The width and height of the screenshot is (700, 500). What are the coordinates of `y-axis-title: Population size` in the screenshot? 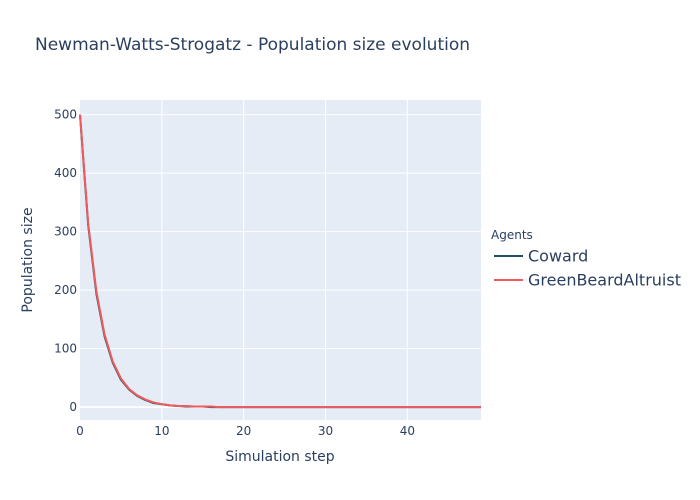 It's located at (28, 259).